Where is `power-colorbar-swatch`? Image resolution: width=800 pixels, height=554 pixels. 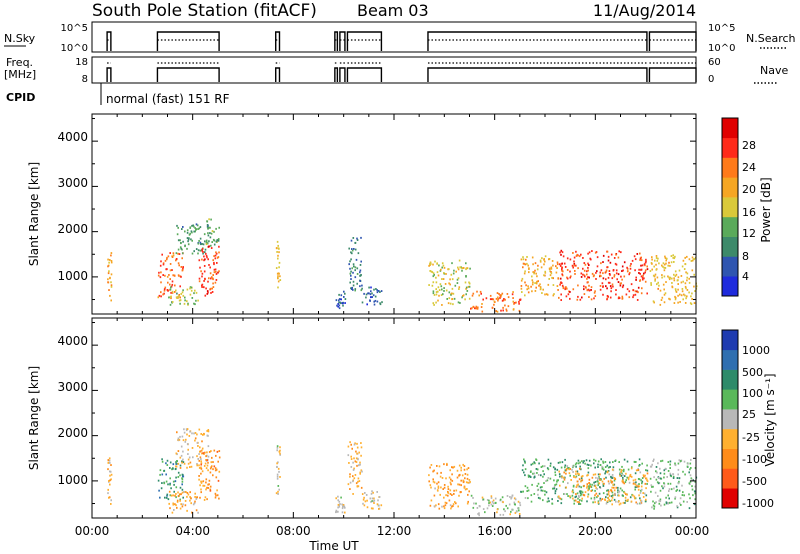
power-colorbar-swatch is located at coordinates (730, 128).